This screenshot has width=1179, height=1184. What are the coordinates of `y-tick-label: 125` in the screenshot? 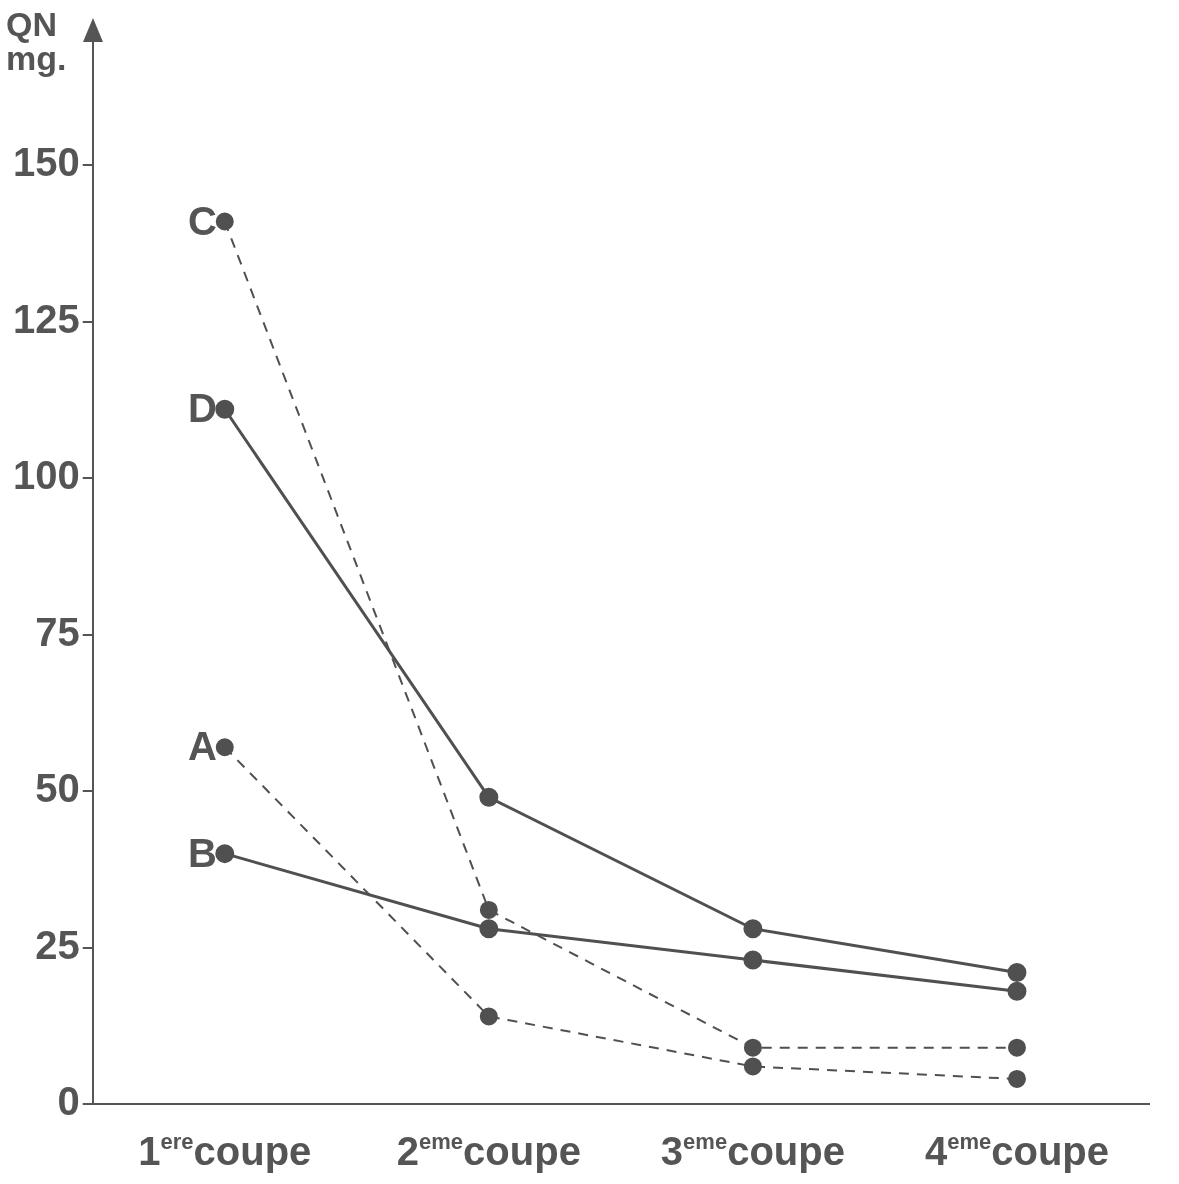 It's located at (46, 318).